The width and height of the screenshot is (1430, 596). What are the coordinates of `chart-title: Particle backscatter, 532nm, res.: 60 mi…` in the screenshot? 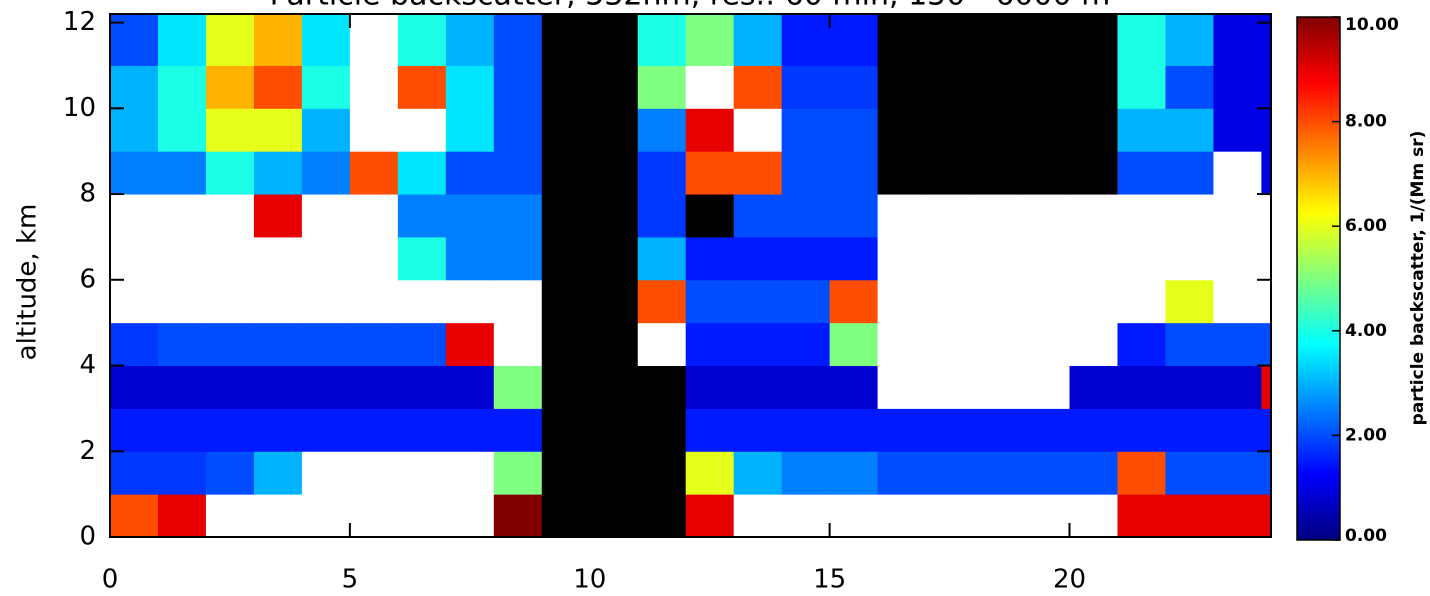 It's located at (690, 6).